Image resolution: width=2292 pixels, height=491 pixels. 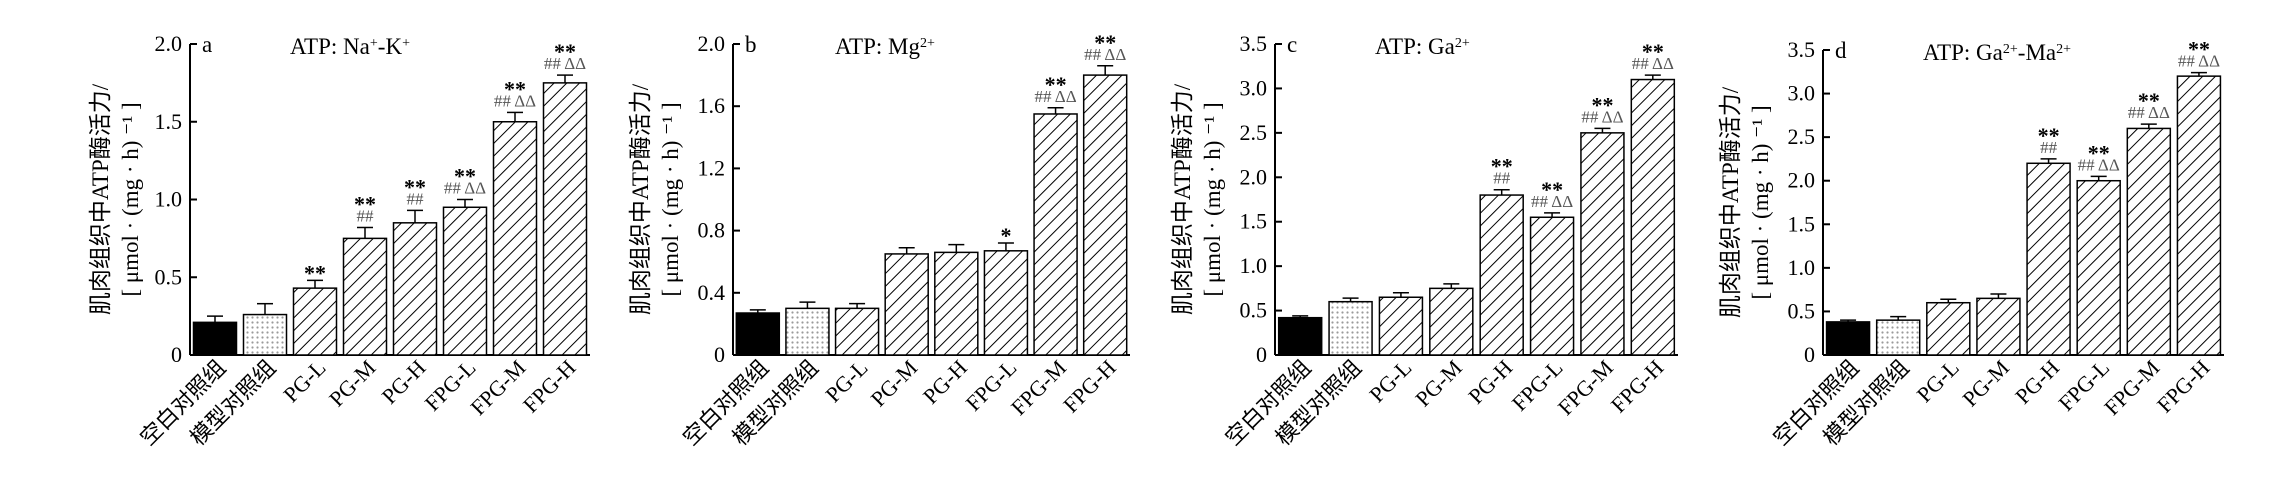 What do you see at coordinates (352, 383) in the screenshot?
I see `x-category-label: PG-M` at bounding box center [352, 383].